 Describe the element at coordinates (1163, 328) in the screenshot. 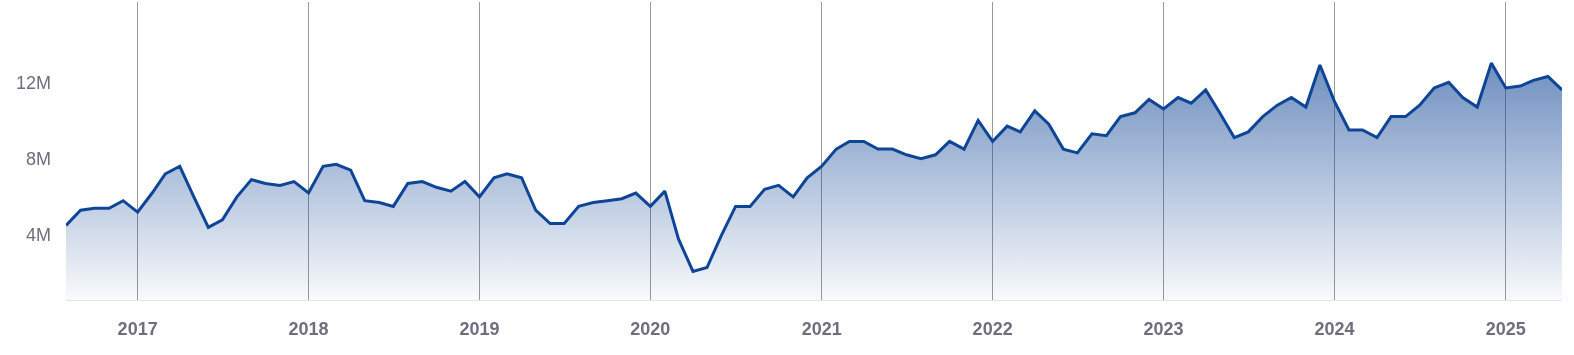

I see `x-tick-label: 2023` at that location.